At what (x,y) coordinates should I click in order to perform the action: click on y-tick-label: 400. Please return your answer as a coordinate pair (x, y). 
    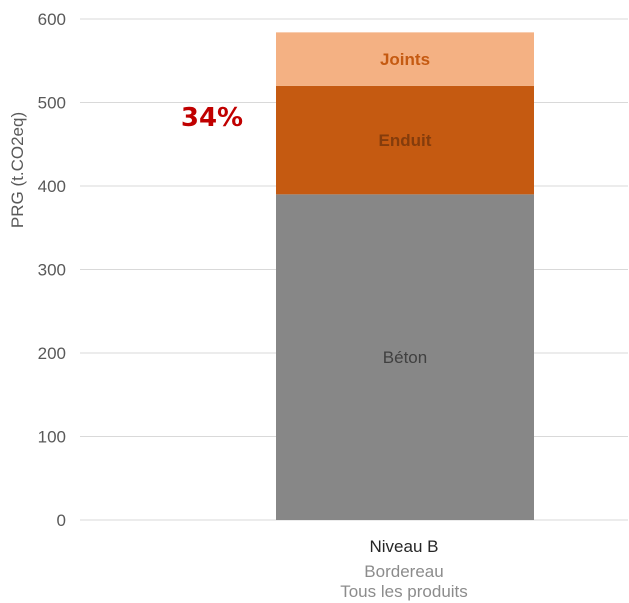
    Looking at the image, I should click on (52, 186).